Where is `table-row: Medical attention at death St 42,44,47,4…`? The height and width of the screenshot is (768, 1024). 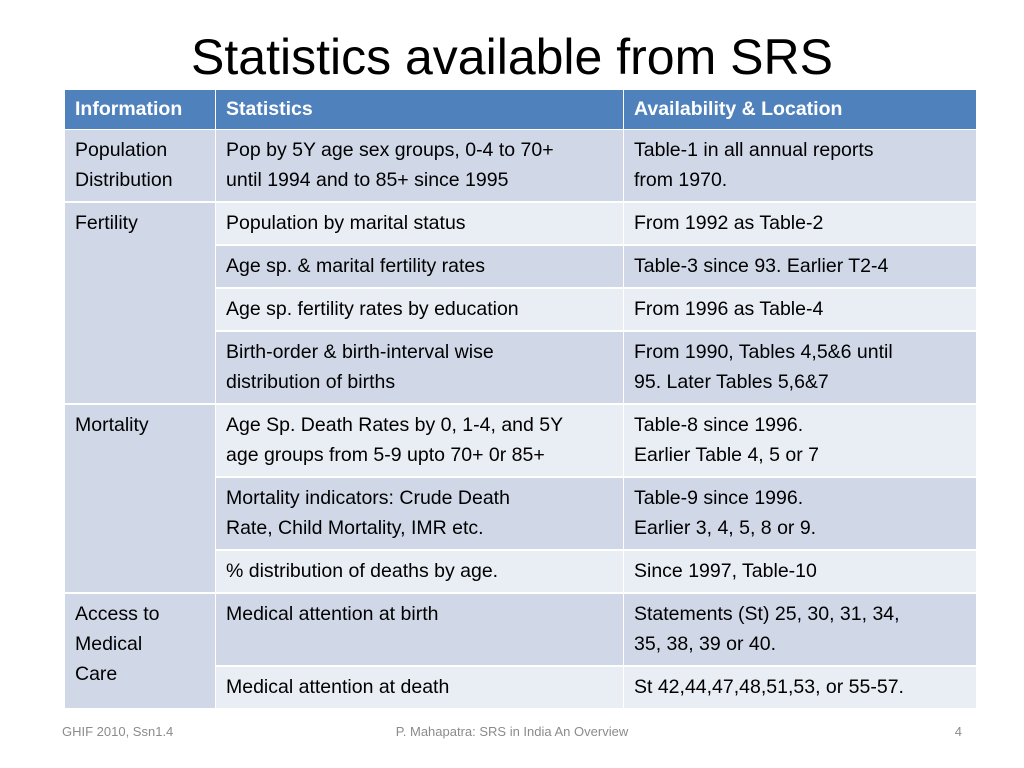 table-row: Medical attention at death St 42,44,47,4… is located at coordinates (521, 687).